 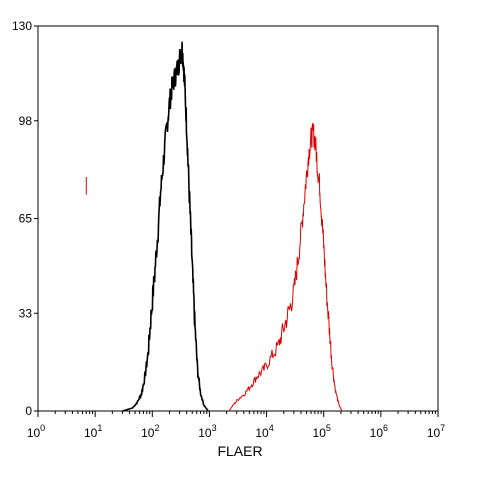 I want to click on x-tick-label: 10⁷, so click(x=436, y=431).